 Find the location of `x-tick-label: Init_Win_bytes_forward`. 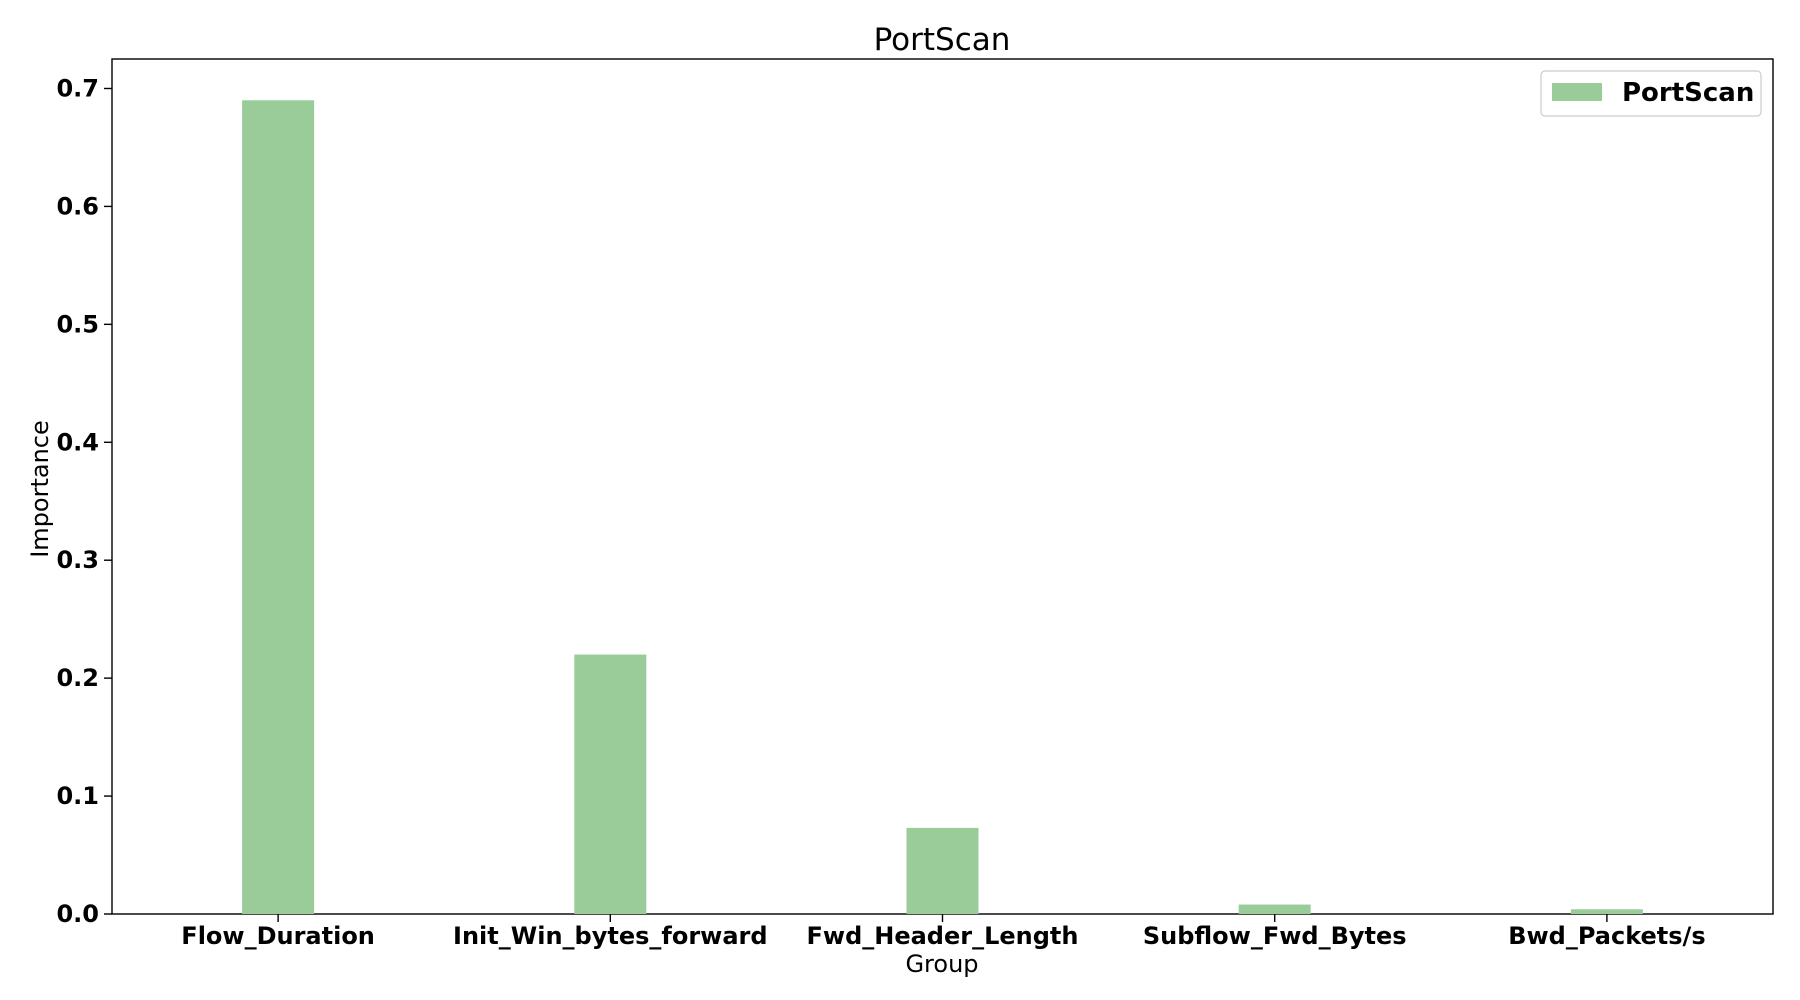

x-tick-label: Init_Win_bytes_forward is located at coordinates (610, 936).